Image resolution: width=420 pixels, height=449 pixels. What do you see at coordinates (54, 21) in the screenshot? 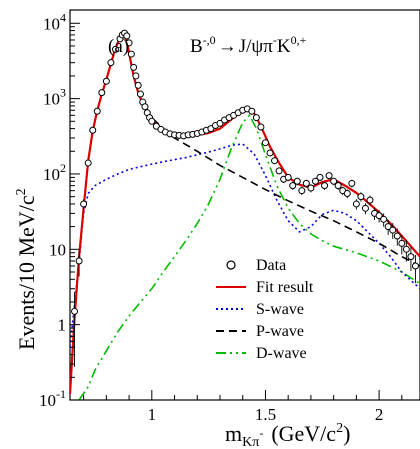
I see `y-tick-label: 10⁴` at bounding box center [54, 21].